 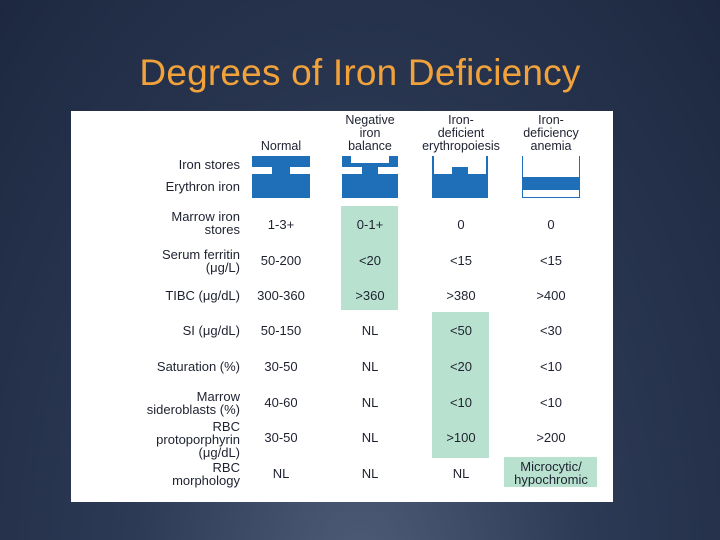 What do you see at coordinates (281, 224) in the screenshot?
I see `cell-marrow-normal: 1-3+` at bounding box center [281, 224].